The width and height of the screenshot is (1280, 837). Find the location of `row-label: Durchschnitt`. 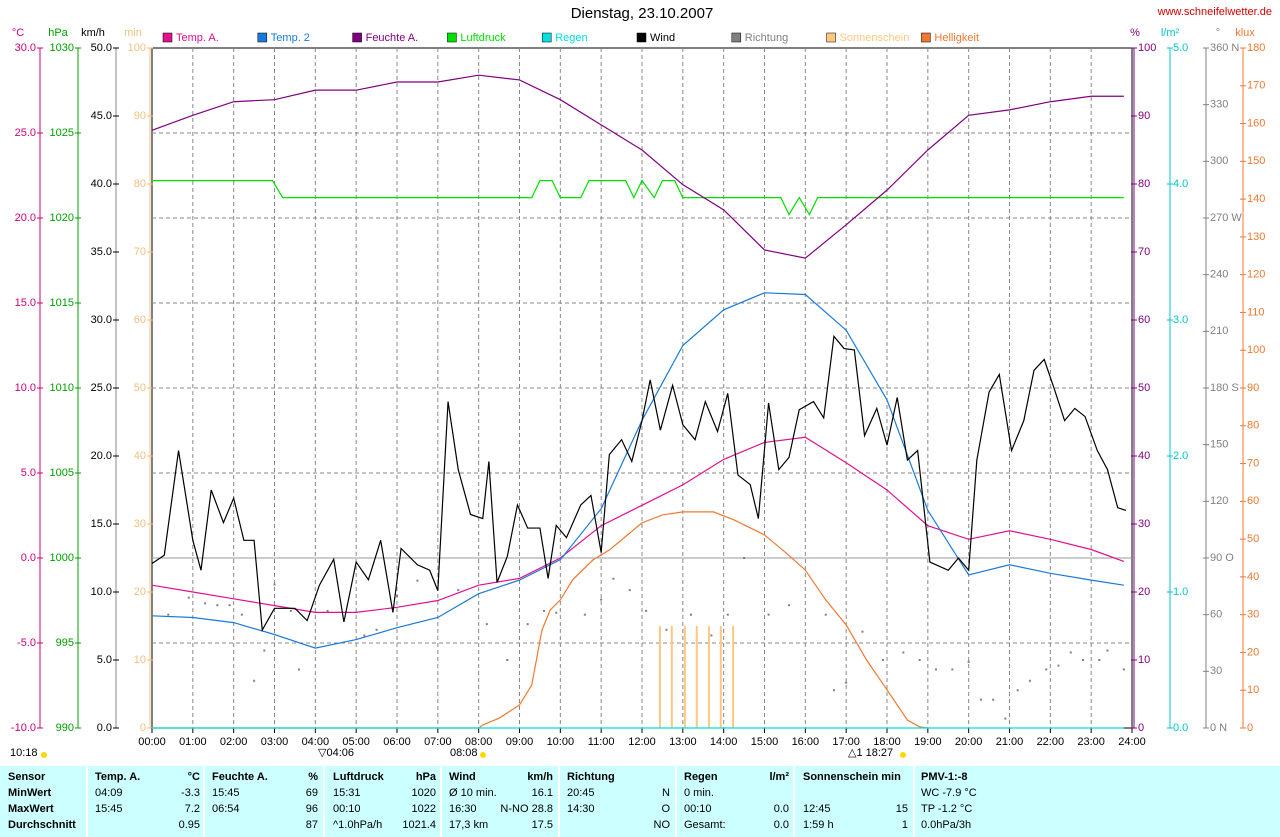

row-label: Durchschnitt is located at coordinates (42, 825).